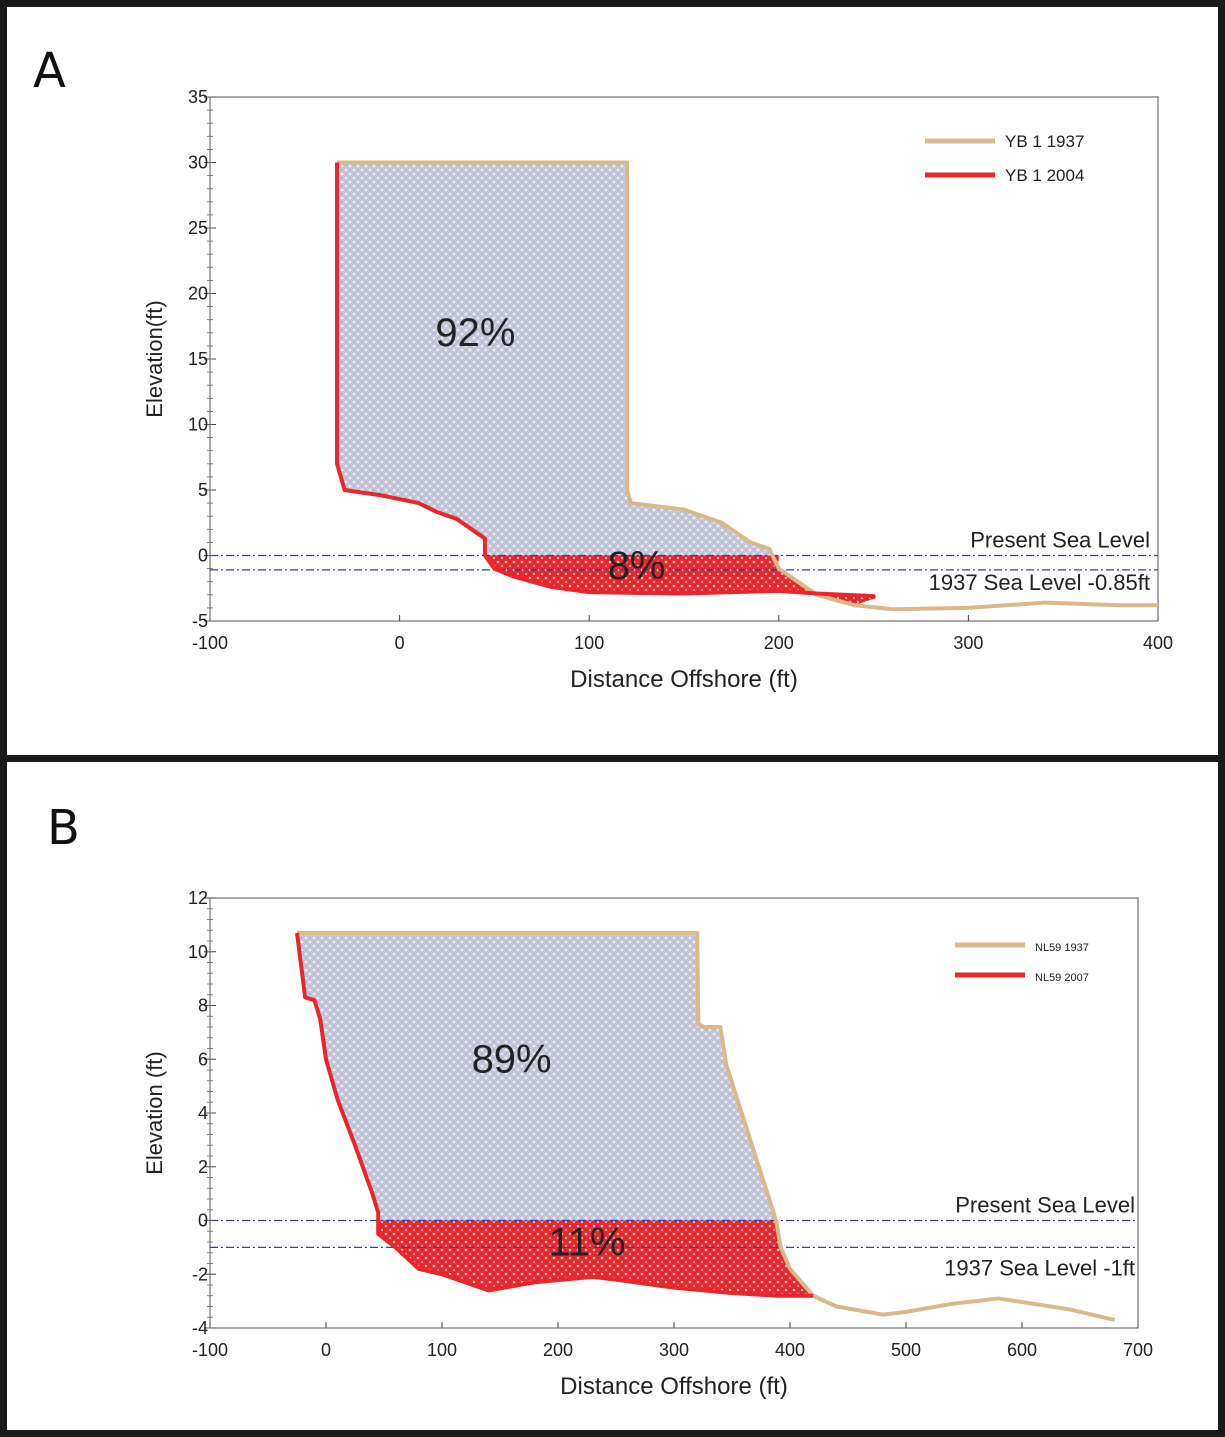  I want to click on y-tick-label-a-2: 5, so click(203, 490).